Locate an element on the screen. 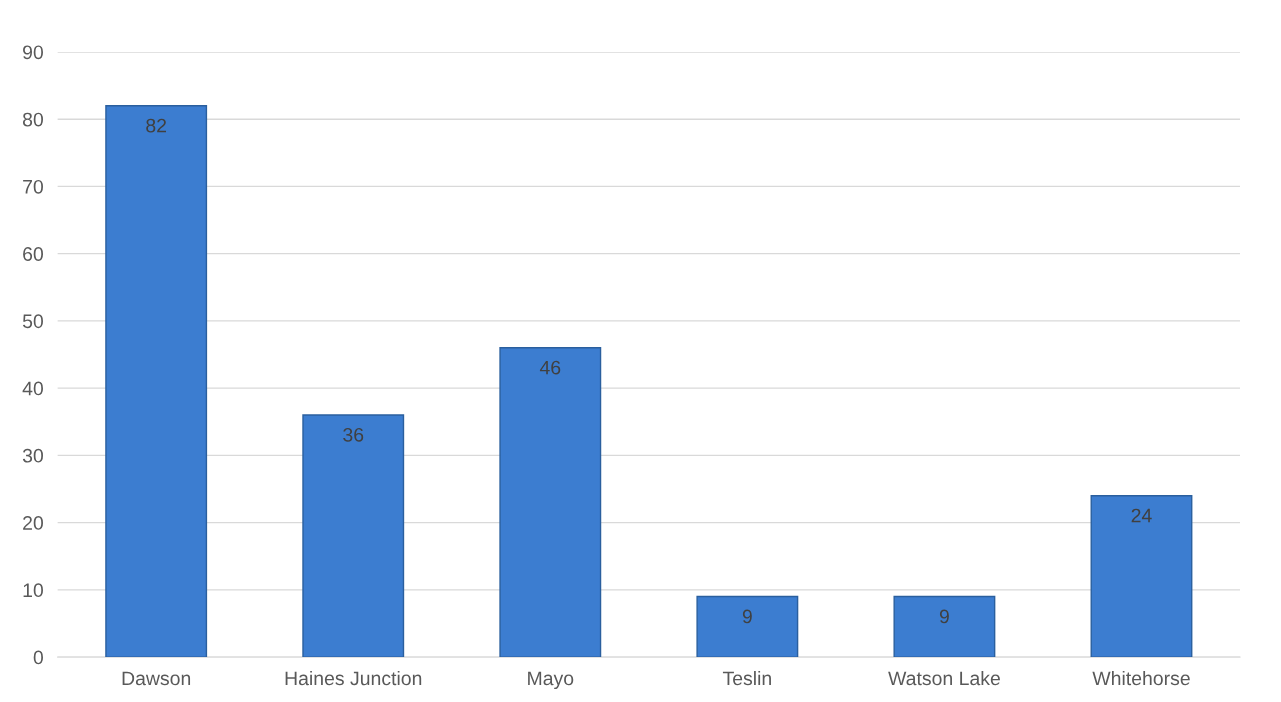 The height and width of the screenshot is (702, 1281). data-label: 24 is located at coordinates (1141, 515).